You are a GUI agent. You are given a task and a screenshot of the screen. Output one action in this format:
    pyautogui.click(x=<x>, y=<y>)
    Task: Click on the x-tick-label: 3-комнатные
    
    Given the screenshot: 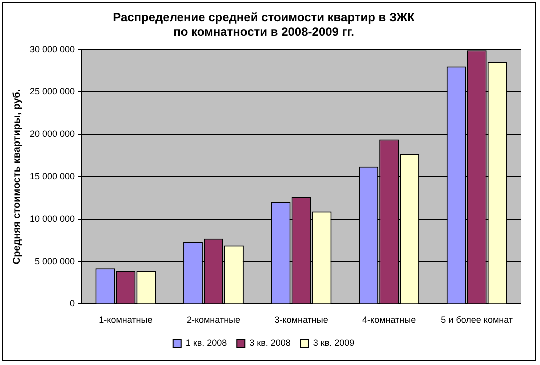 What is the action you would take?
    pyautogui.click(x=301, y=320)
    